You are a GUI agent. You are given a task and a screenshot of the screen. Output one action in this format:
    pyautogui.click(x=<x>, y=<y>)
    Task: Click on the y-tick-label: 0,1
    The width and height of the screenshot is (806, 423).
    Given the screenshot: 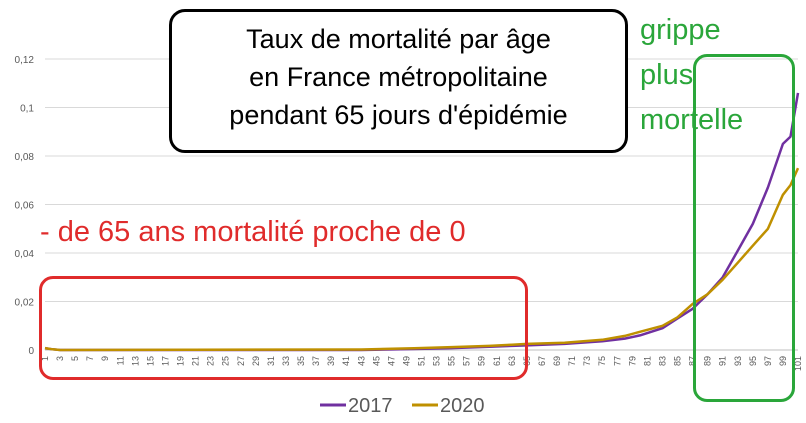 What is the action you would take?
    pyautogui.click(x=27, y=109)
    